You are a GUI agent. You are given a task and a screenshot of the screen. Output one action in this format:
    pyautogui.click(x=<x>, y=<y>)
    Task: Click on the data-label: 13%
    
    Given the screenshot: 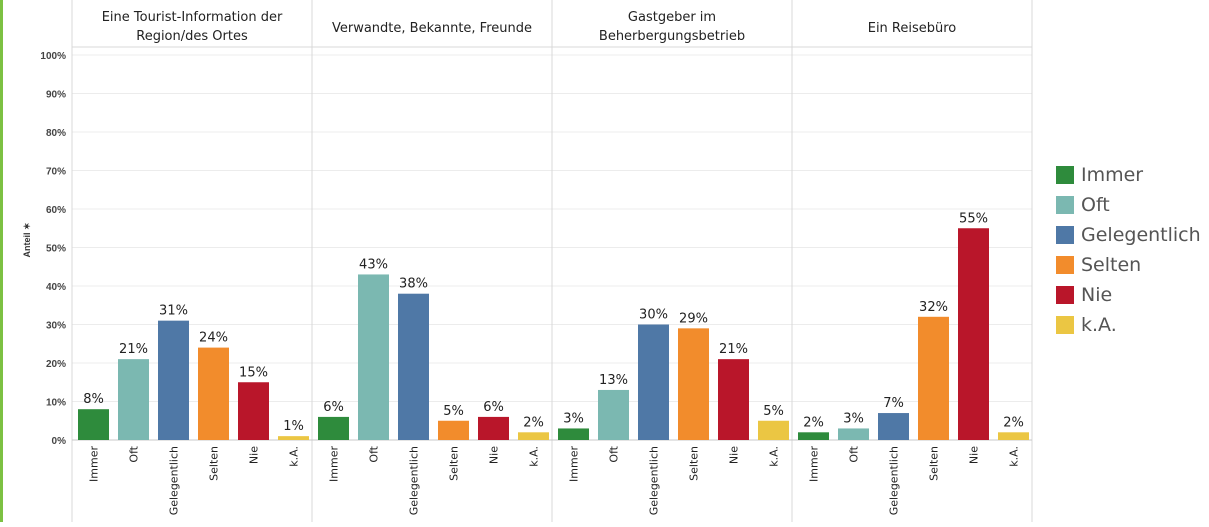 What is the action you would take?
    pyautogui.click(x=613, y=380)
    